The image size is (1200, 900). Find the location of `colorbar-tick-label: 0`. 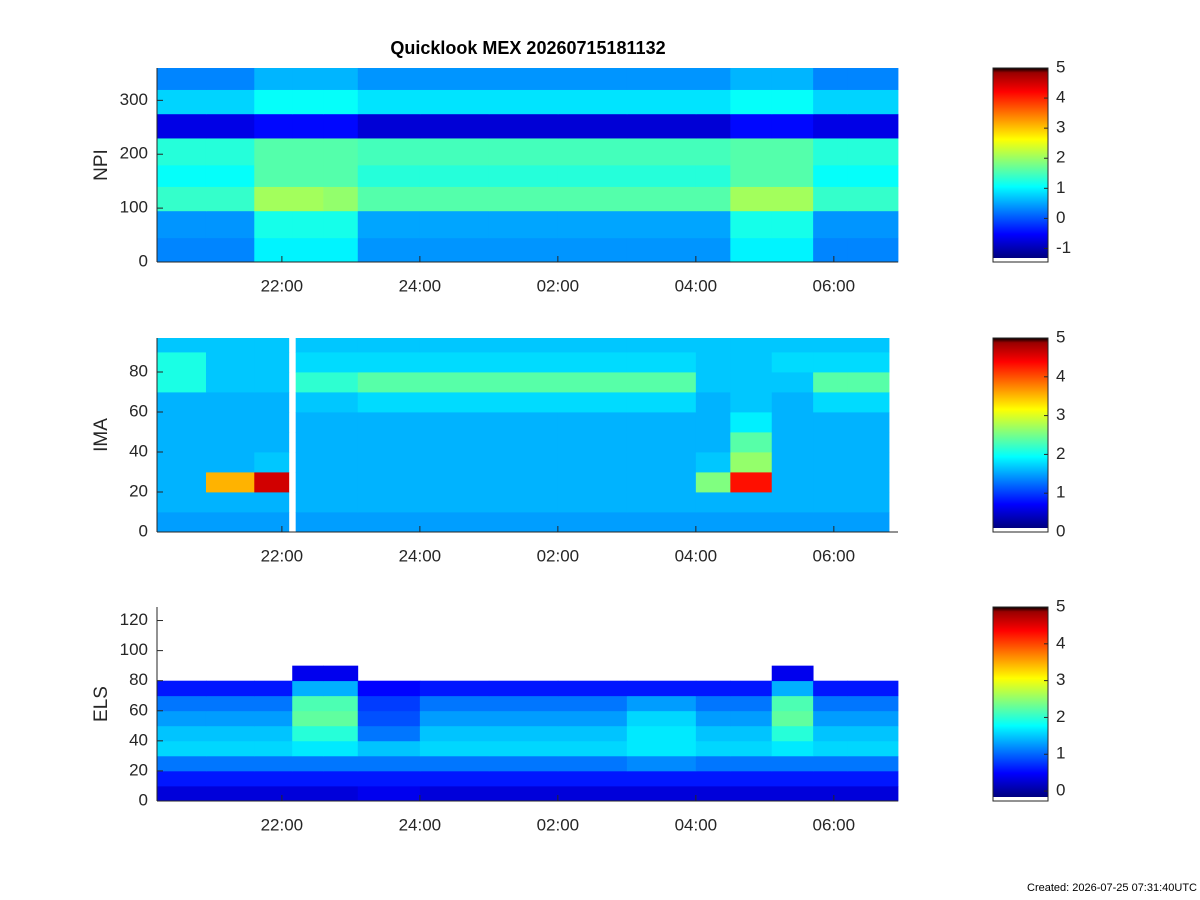

colorbar-tick-label: 0 is located at coordinates (1060, 530).